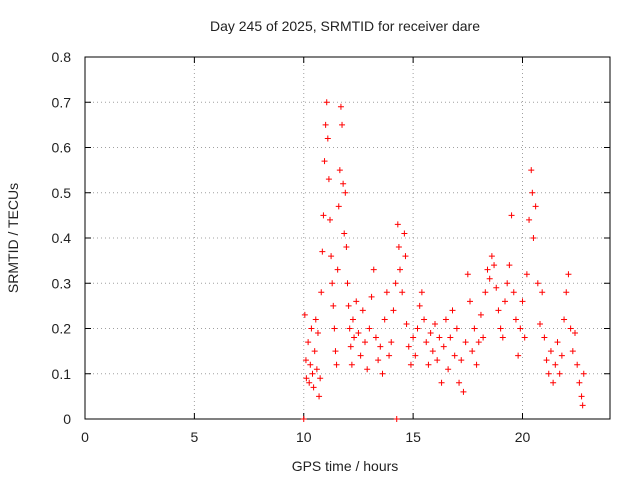 This screenshot has width=640, height=480. Describe the element at coordinates (62, 102) in the screenshot. I see `y-tick-label: 0.7` at that location.